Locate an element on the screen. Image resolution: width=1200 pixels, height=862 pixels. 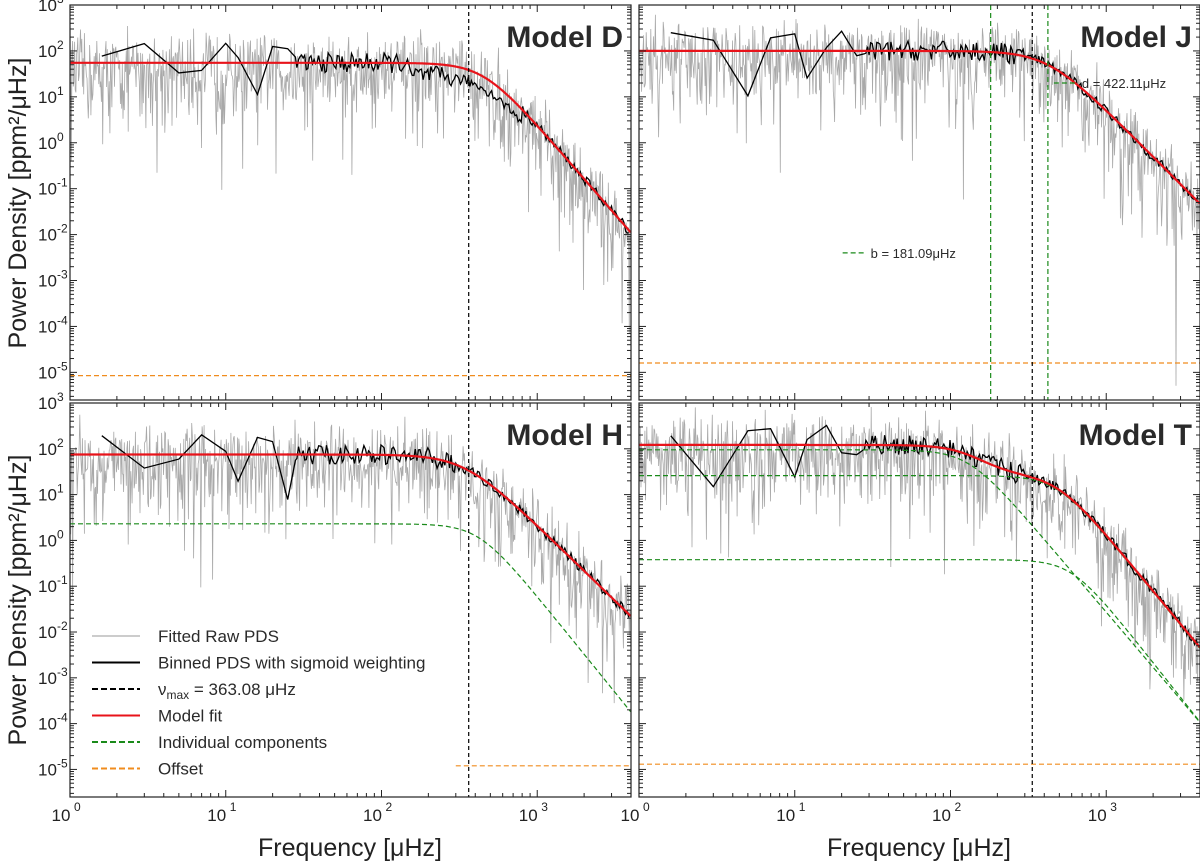
y-axis-title-bottom: Power Density [ppm²/μHz] is located at coordinates (18, 600).